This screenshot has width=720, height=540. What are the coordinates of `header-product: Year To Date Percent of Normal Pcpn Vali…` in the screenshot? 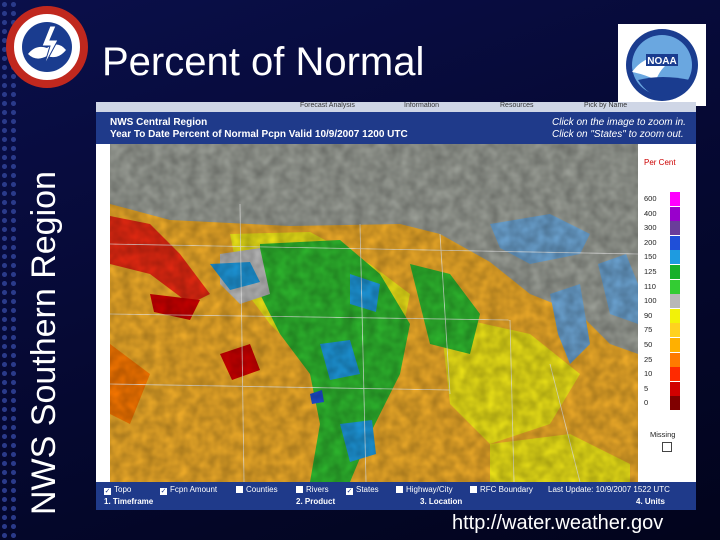 It's located at (259, 134).